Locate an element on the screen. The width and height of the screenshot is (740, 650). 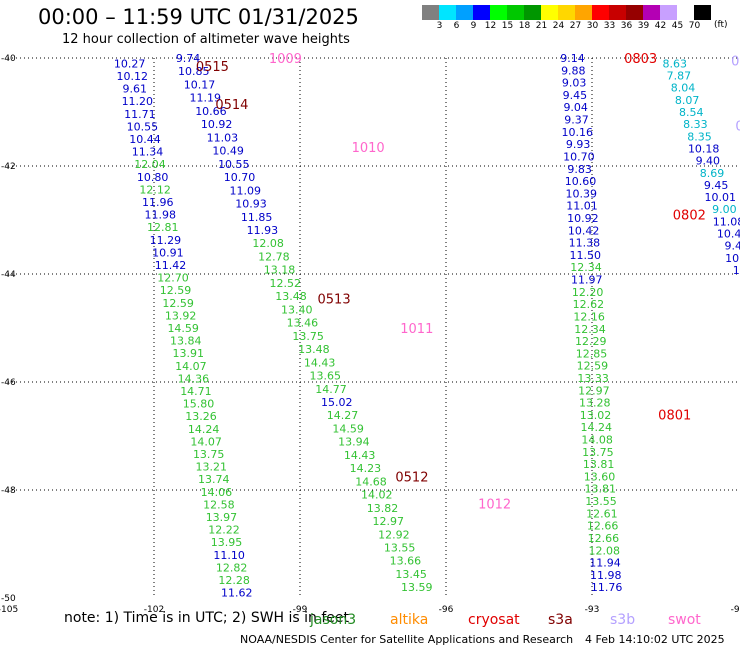
wave-height-point: 8.35 is located at coordinates (699, 136).